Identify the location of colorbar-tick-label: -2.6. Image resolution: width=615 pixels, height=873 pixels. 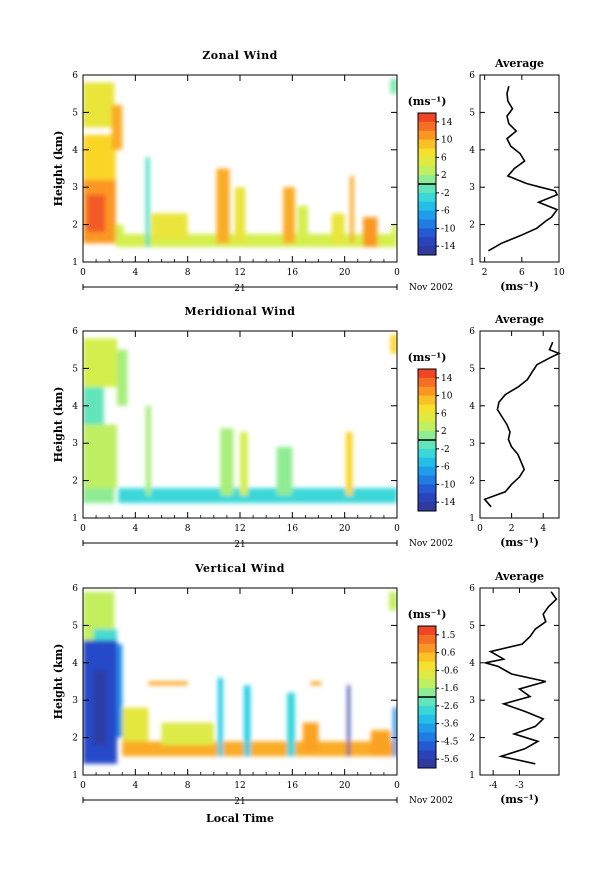
(450, 707).